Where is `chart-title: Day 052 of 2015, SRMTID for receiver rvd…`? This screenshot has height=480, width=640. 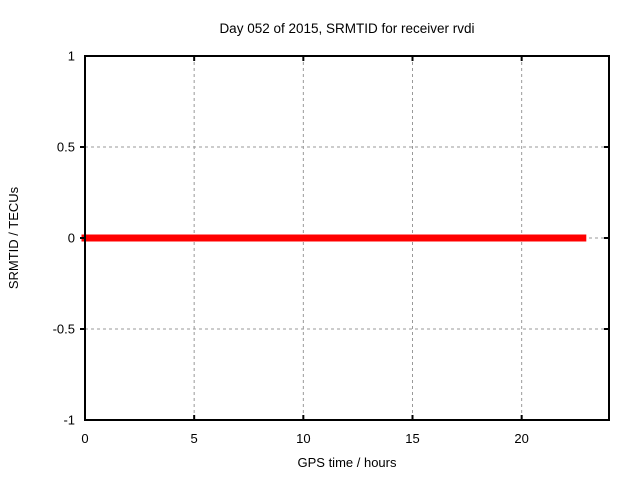 chart-title: Day 052 of 2015, SRMTID for receiver rvd… is located at coordinates (346, 28).